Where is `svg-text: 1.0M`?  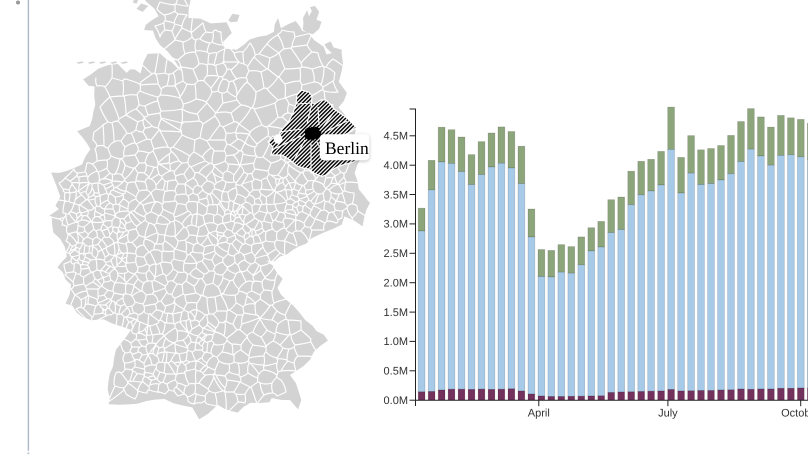
svg-text: 1.0M is located at coordinates (396, 342).